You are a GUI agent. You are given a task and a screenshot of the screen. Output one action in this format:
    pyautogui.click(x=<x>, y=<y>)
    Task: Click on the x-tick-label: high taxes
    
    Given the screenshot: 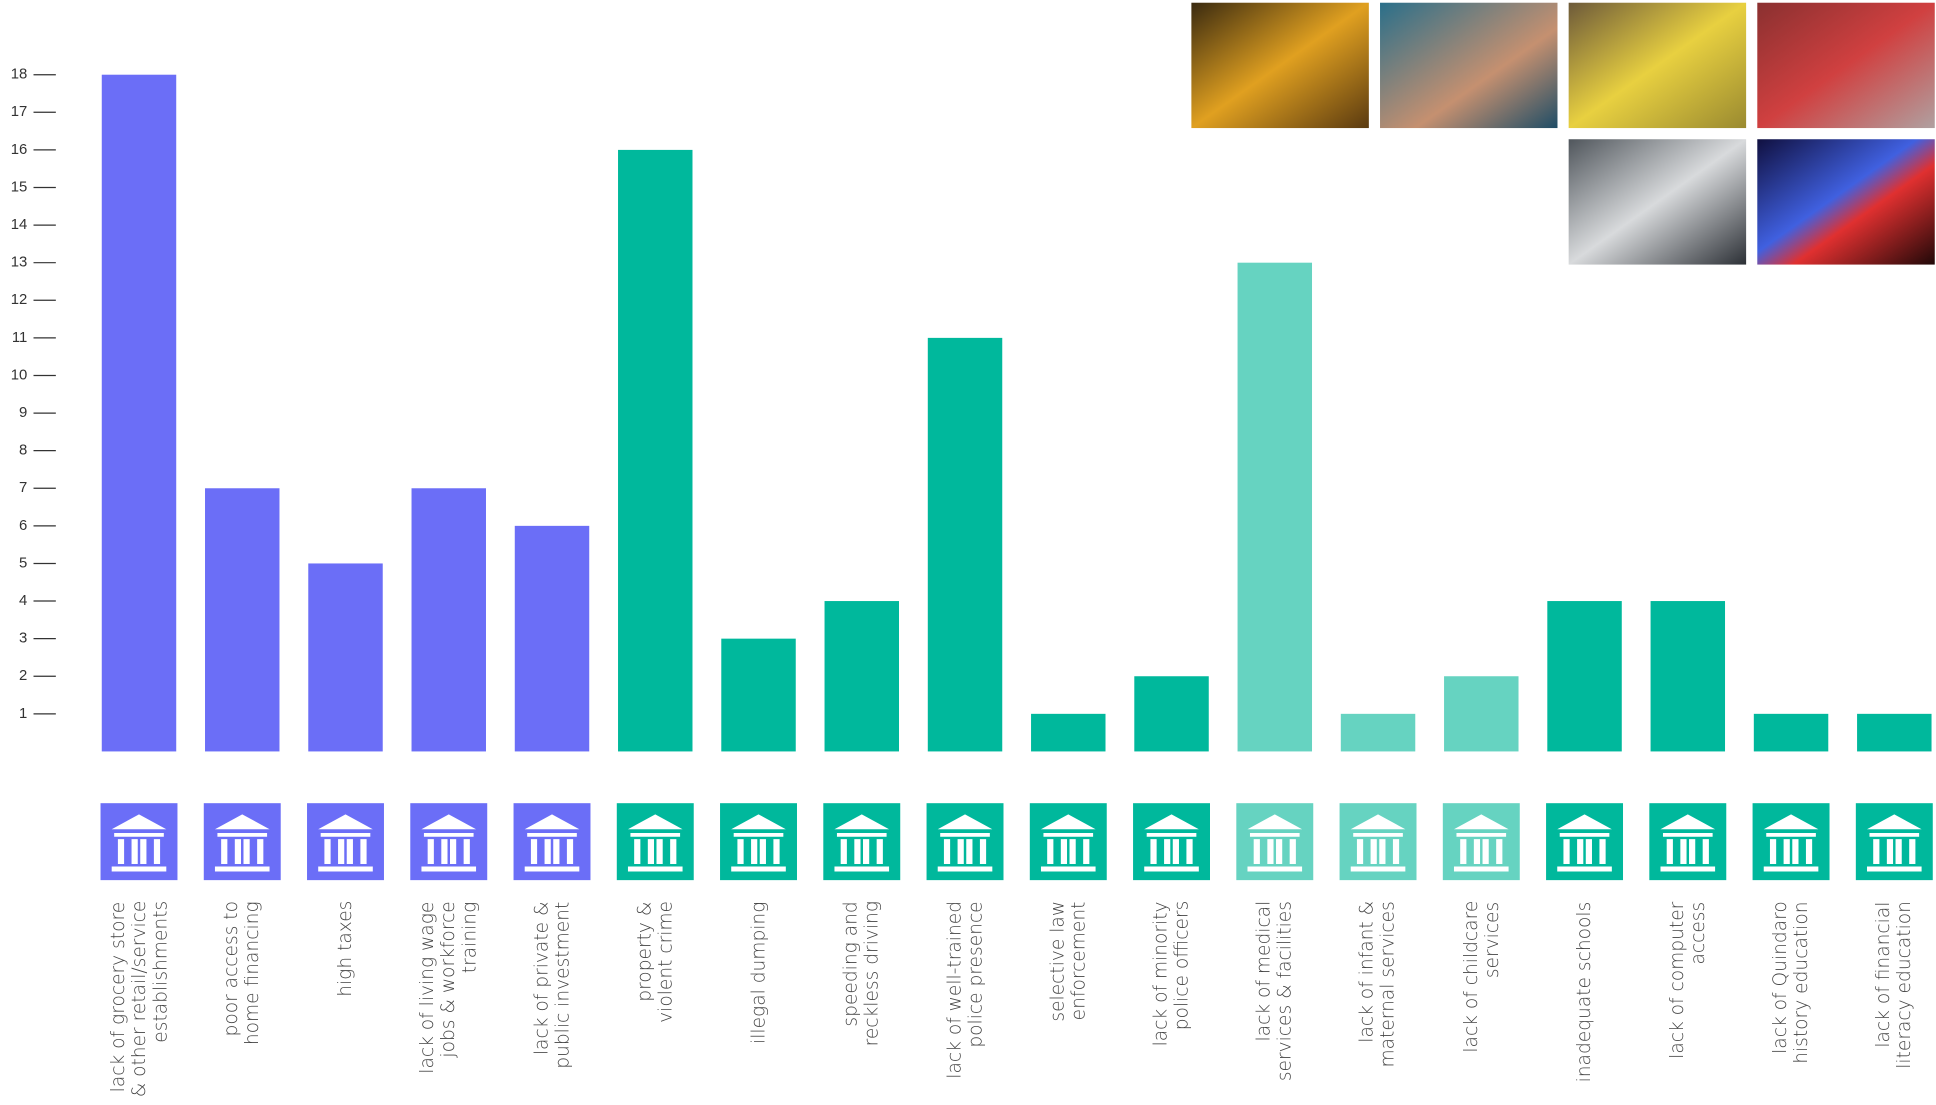 What is the action you would take?
    pyautogui.click(x=345, y=949)
    